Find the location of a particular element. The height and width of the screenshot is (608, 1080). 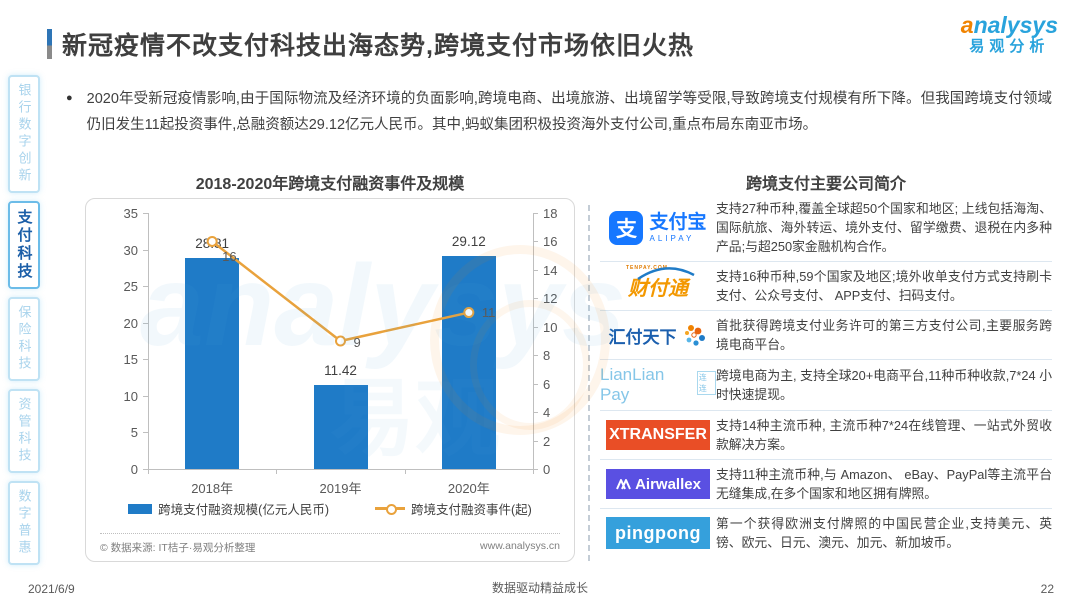

left-axis-label: 20 is located at coordinates (130, 323).